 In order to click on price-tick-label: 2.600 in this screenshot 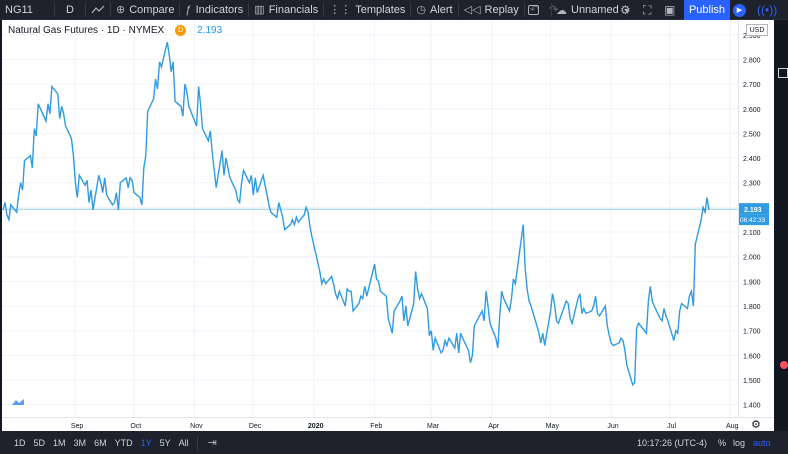, I will do `click(752, 110)`.